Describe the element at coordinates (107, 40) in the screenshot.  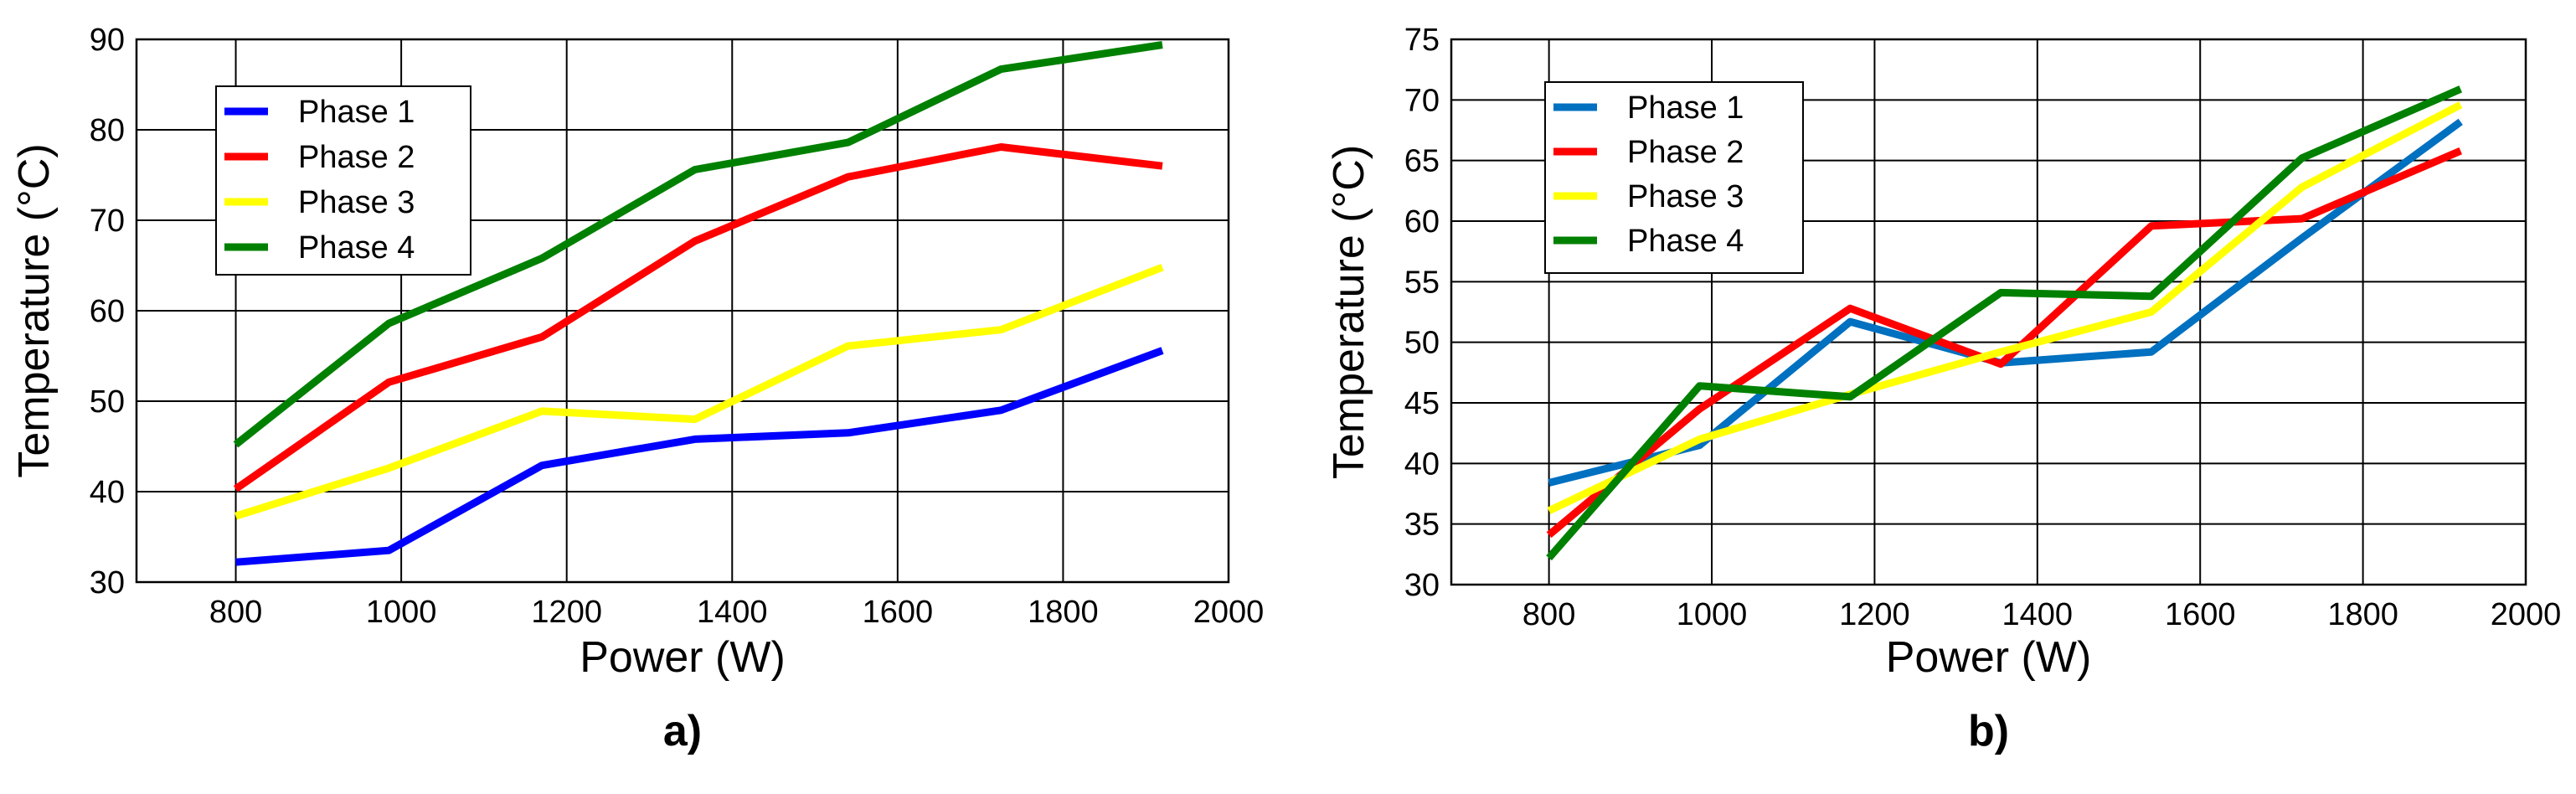
I see `y-tick-label: 90` at that location.